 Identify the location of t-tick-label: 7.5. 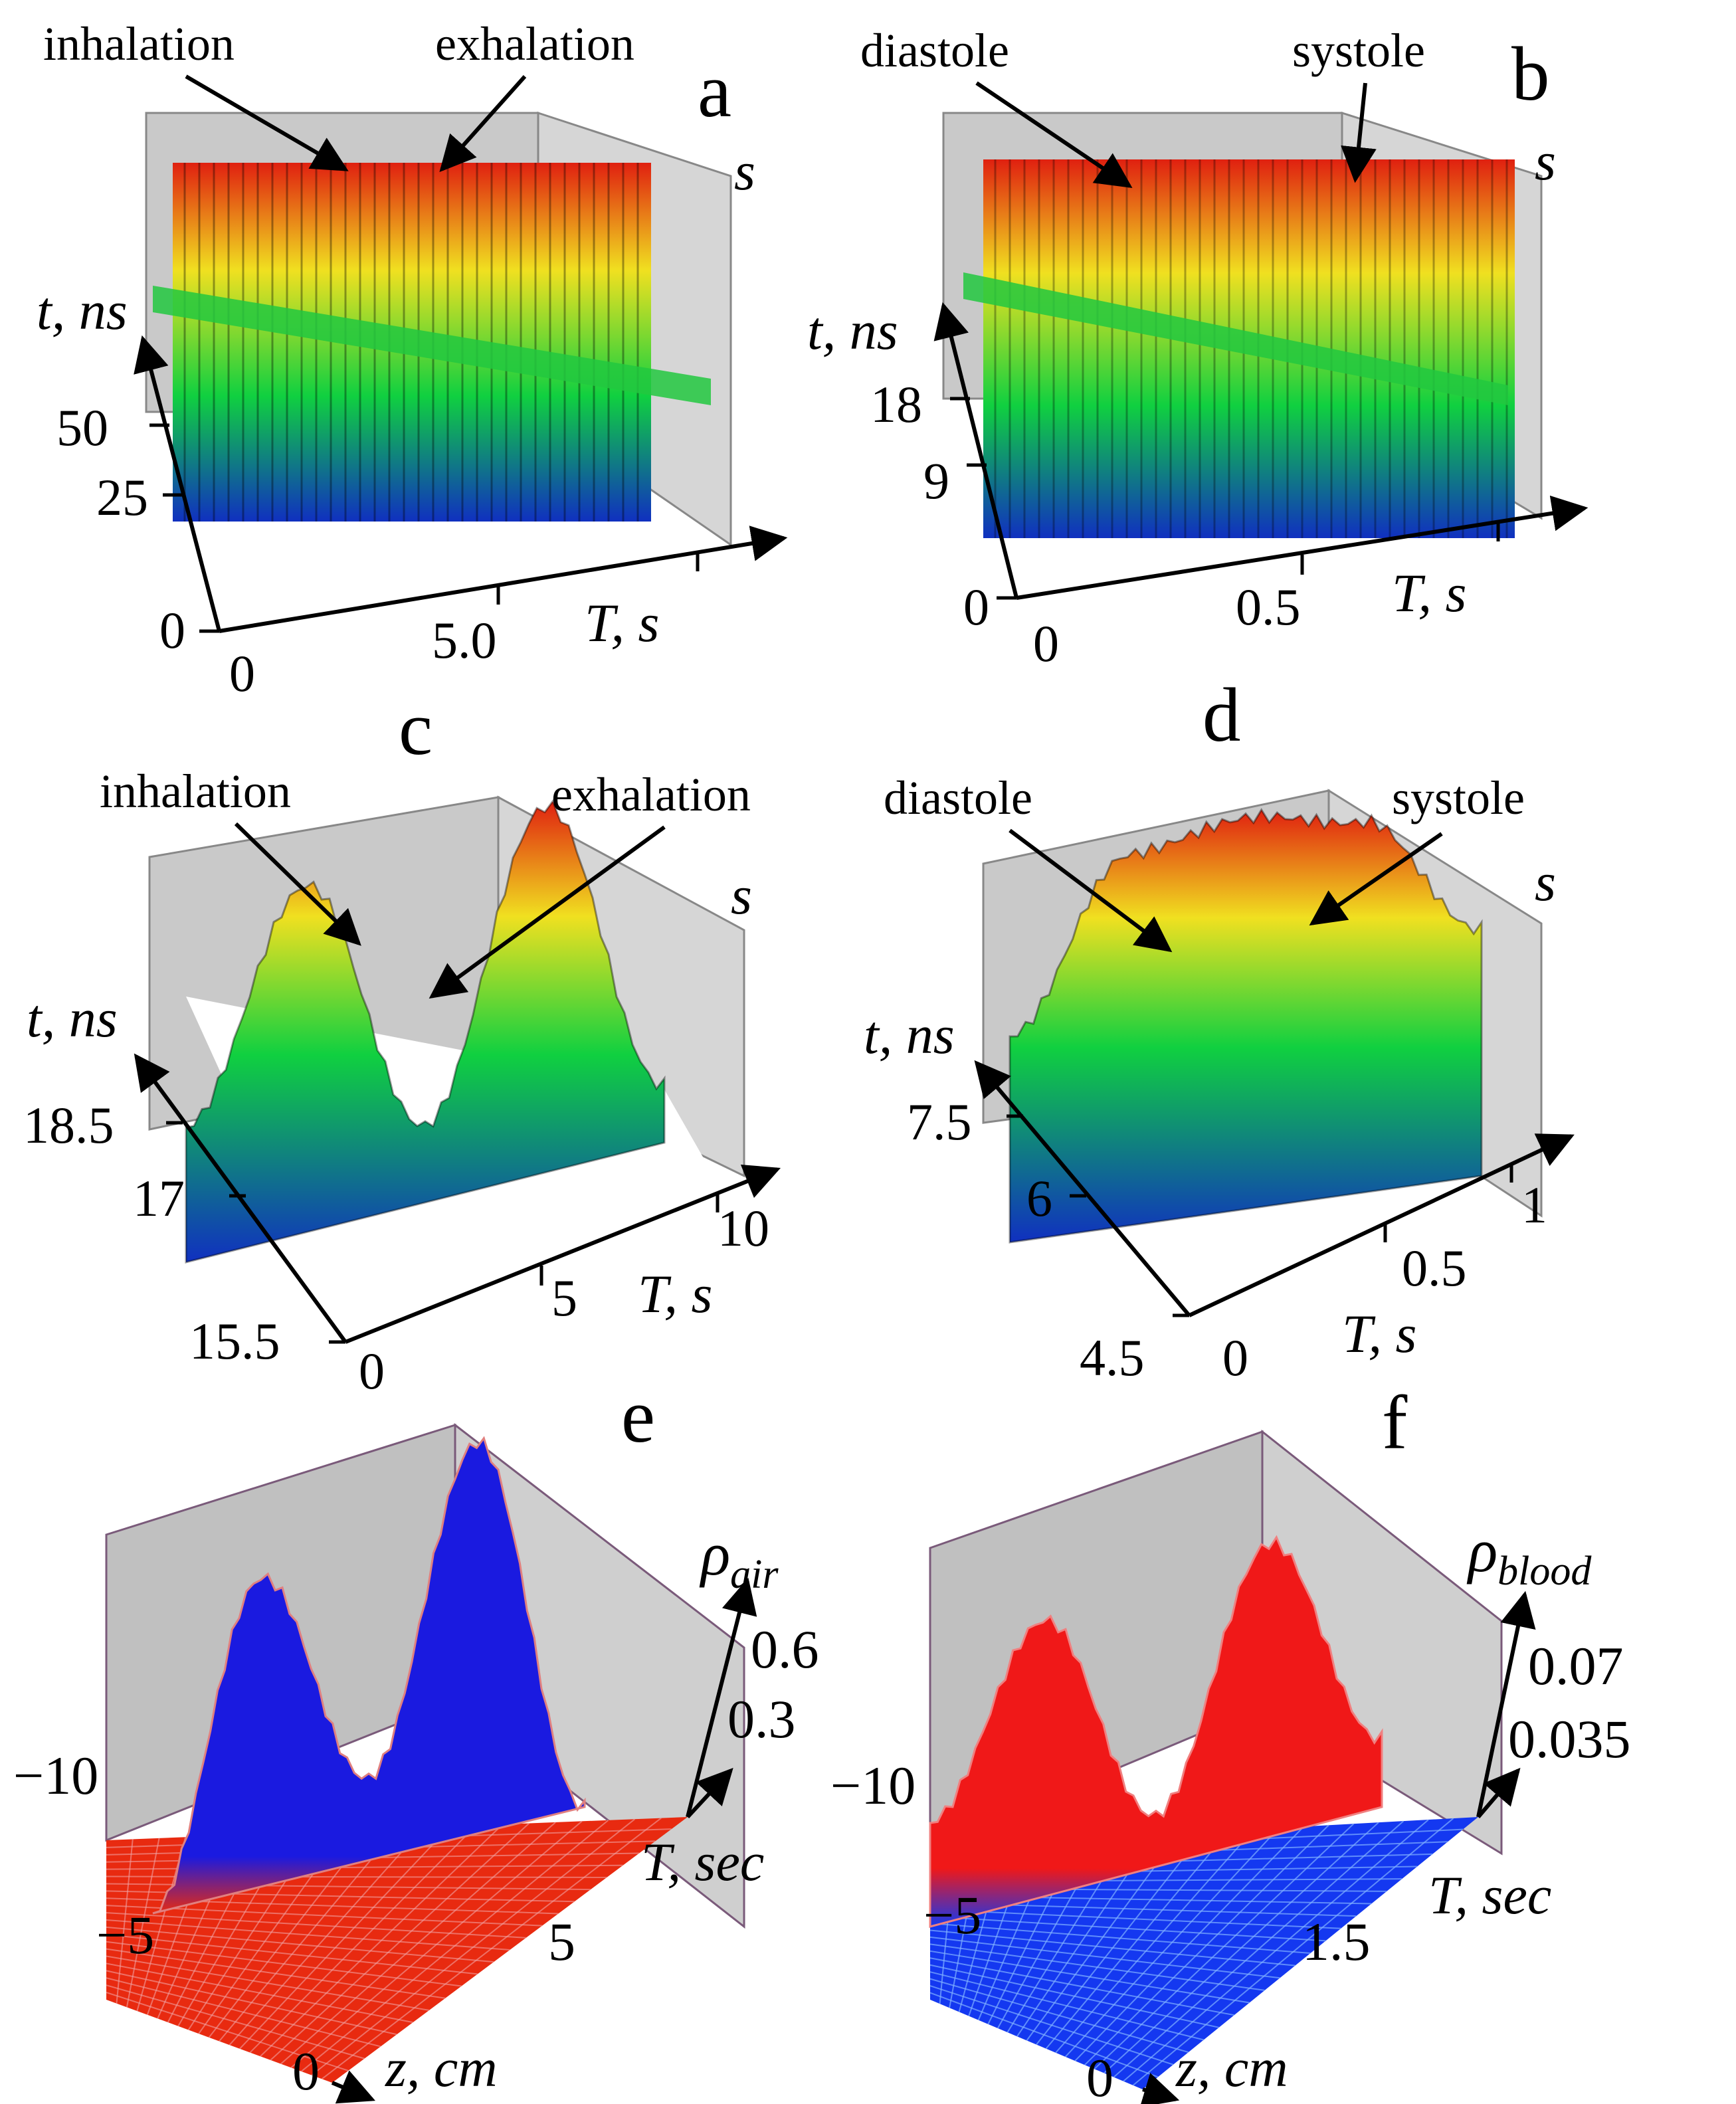
(940, 1122).